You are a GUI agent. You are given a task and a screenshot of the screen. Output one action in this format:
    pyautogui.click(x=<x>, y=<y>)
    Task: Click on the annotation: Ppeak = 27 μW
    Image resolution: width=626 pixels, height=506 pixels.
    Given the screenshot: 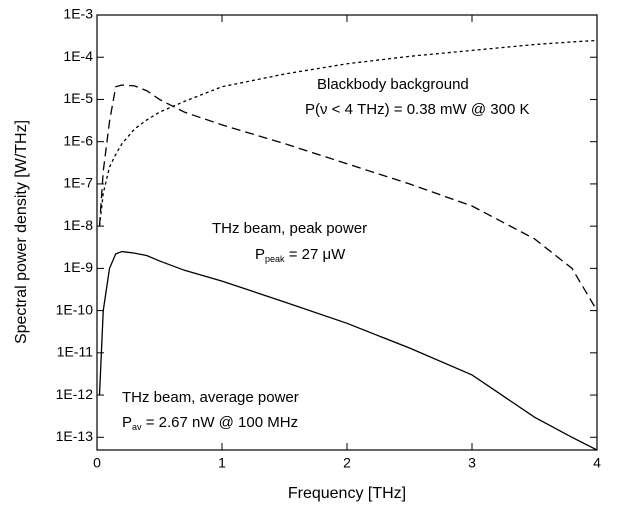 What is the action you would take?
    pyautogui.click(x=300, y=255)
    